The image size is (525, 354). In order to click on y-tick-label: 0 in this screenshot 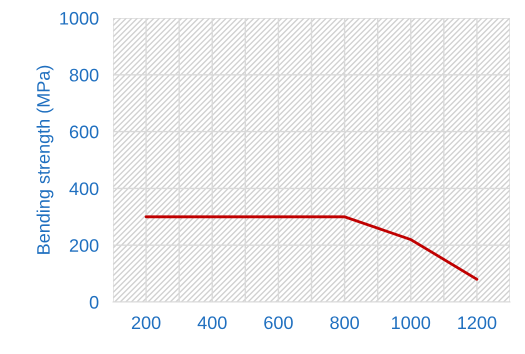, I will do `click(94, 302)`.